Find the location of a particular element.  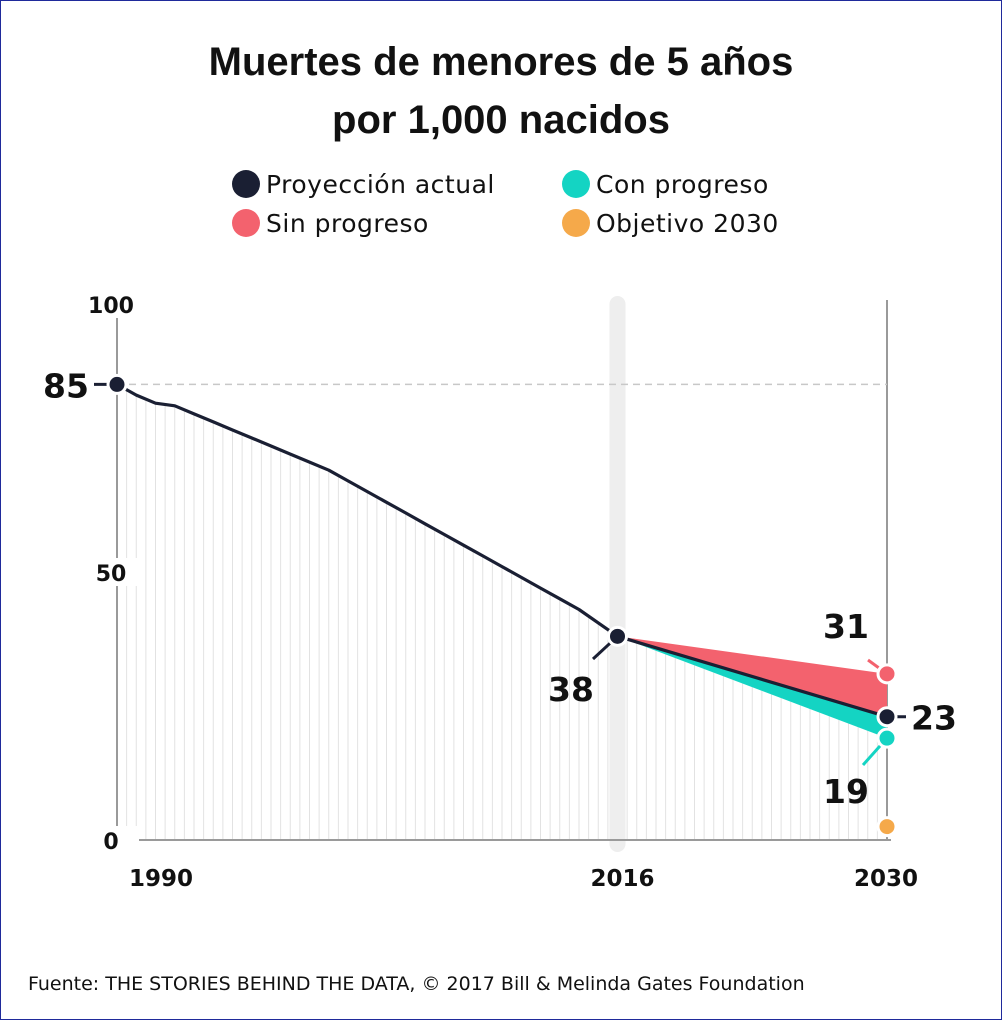

y-tick-label: 50 is located at coordinates (111, 574).